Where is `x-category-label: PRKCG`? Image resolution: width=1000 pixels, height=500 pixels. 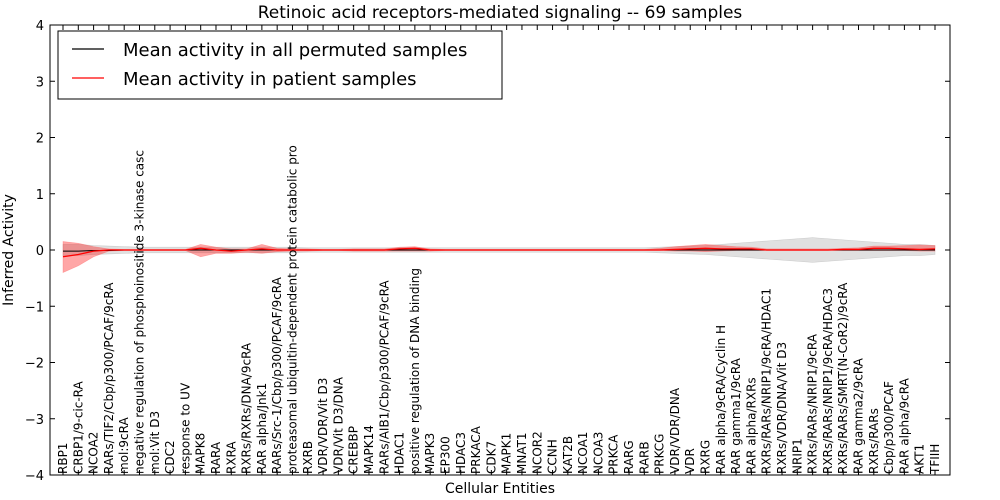 x-category-label: PRKCG is located at coordinates (660, 454).